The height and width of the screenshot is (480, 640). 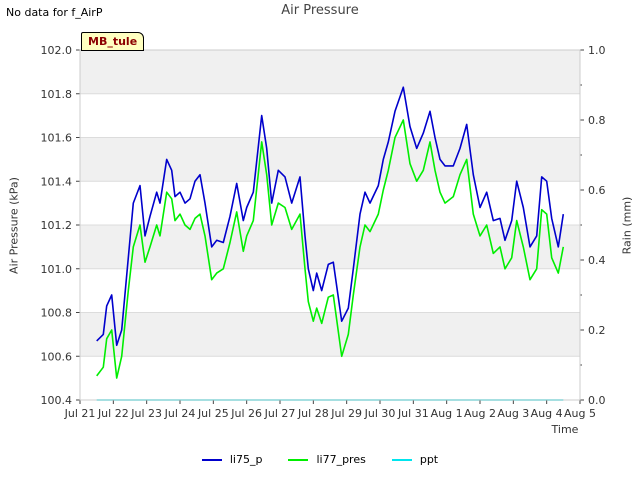 I want to click on y2-tick-label: 0.6, so click(x=597, y=190).